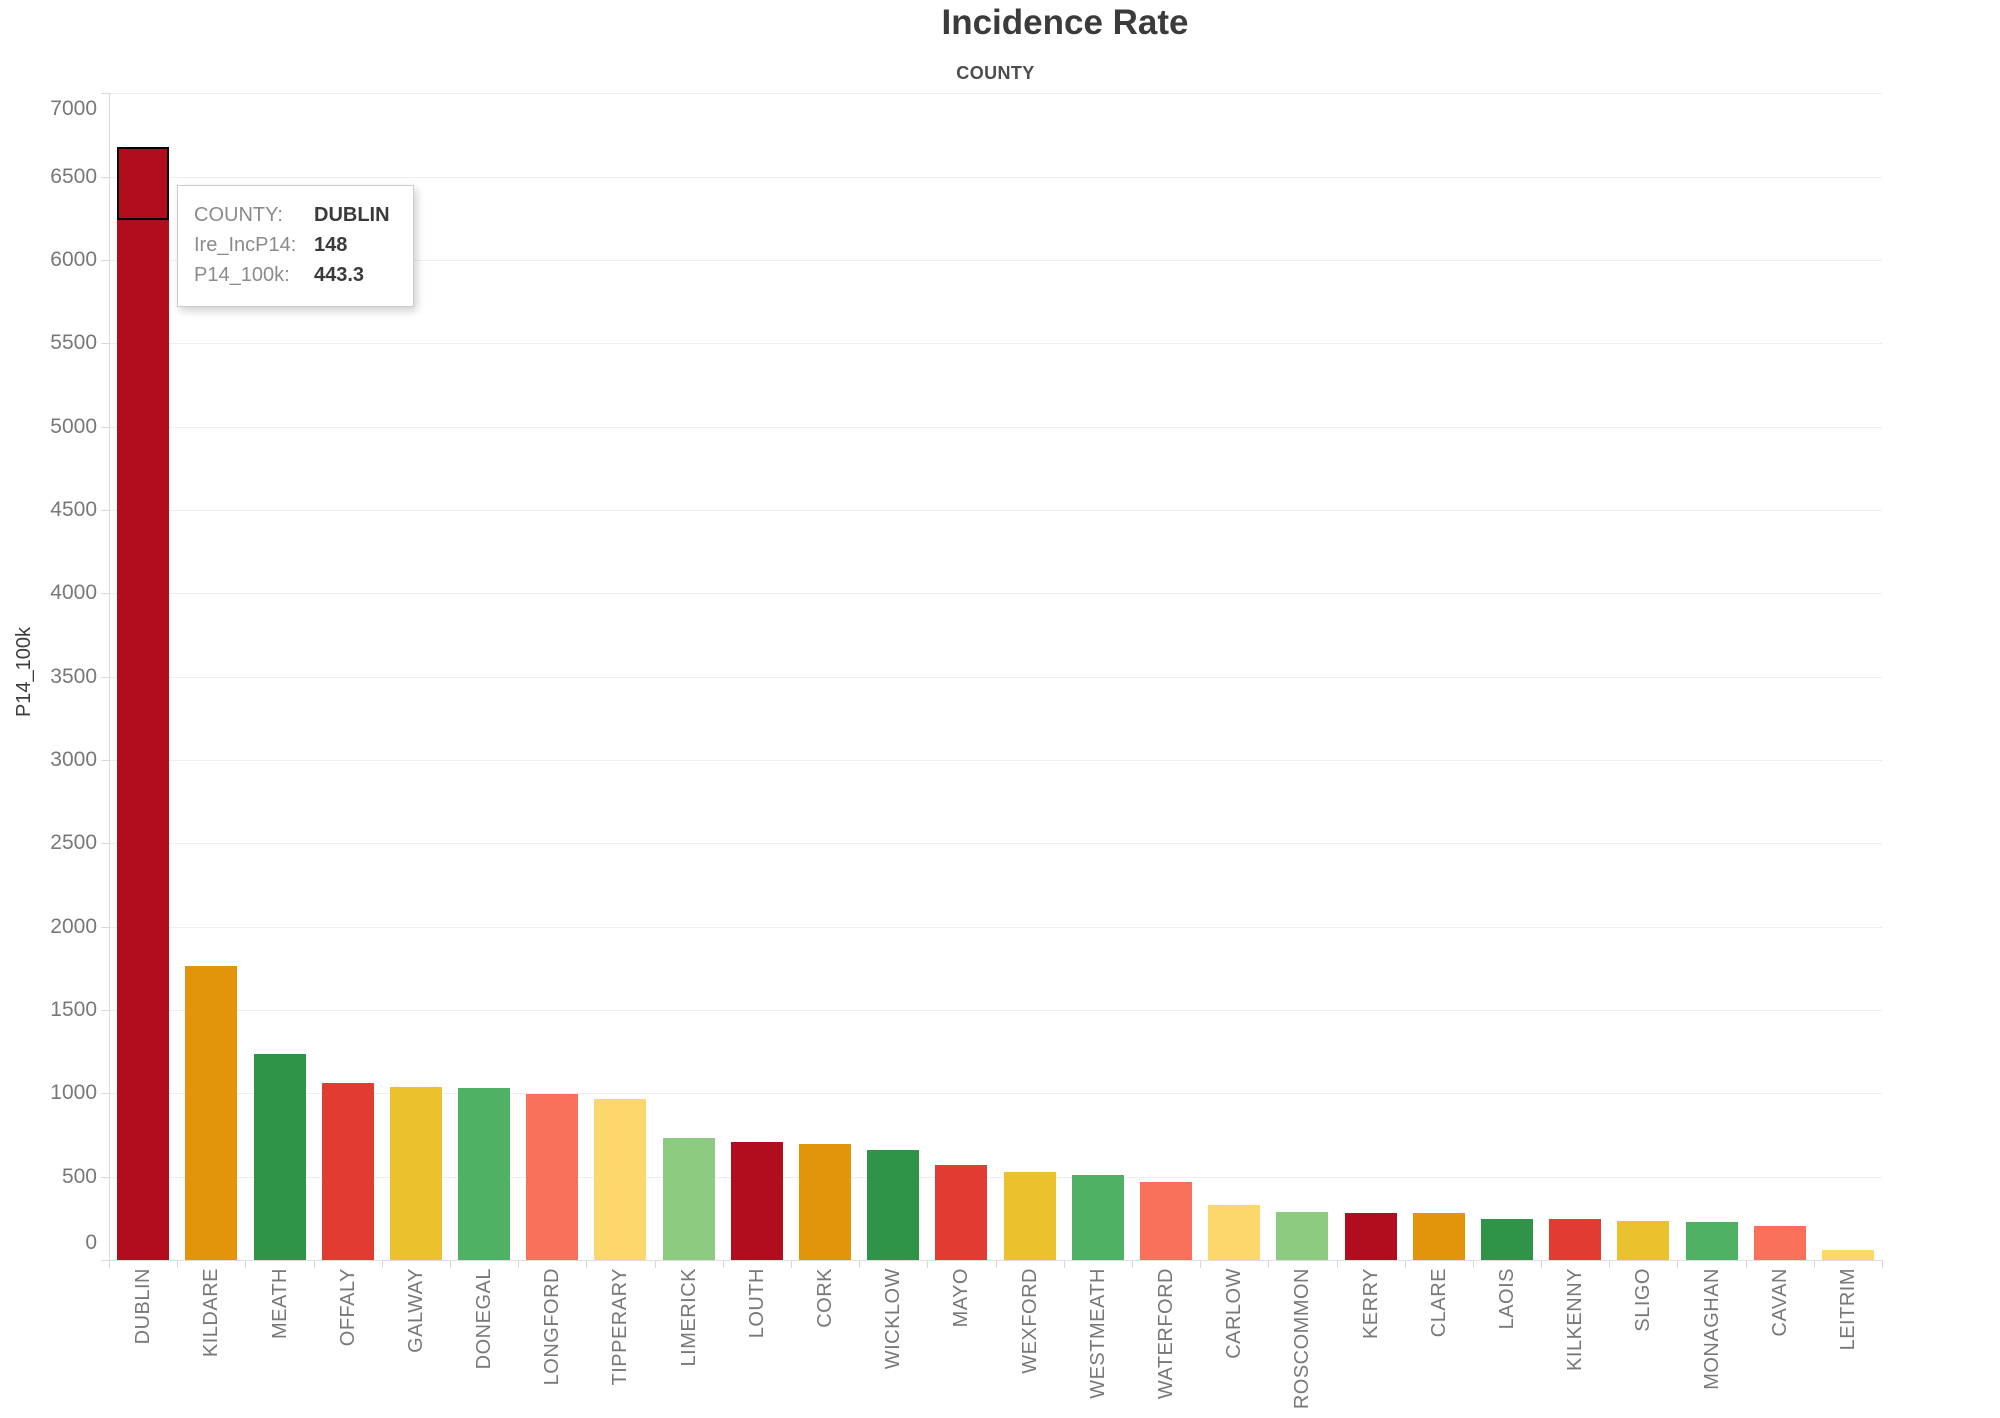 This screenshot has height=1418, width=2000. What do you see at coordinates (242, 275) in the screenshot?
I see `tooltip-label-p14-100k: P14_100k:` at bounding box center [242, 275].